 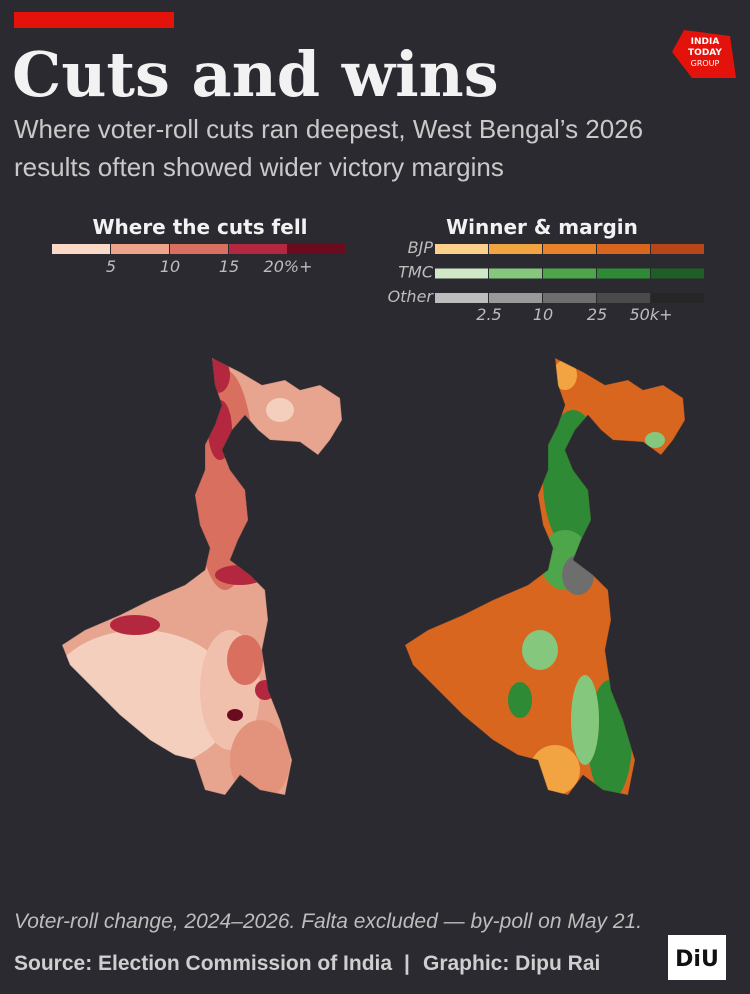 What do you see at coordinates (416, 272) in the screenshot?
I see `legend-row-label: TMC` at bounding box center [416, 272].